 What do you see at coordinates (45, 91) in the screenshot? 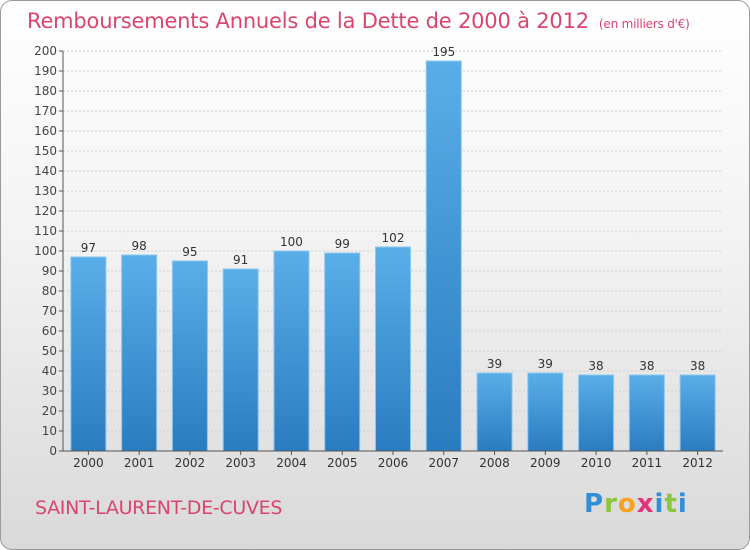
I see `y-tick-label: 180` at bounding box center [45, 91].